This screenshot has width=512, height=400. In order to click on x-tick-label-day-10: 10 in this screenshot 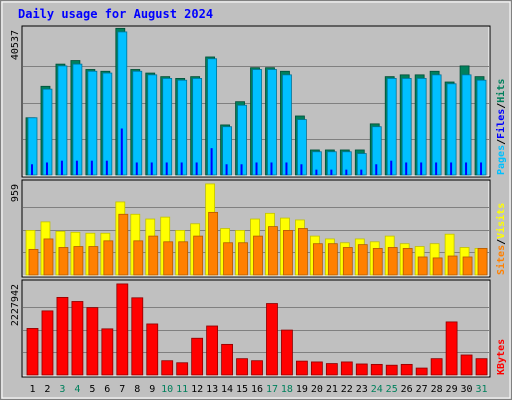, I will do `click(167, 389)`.